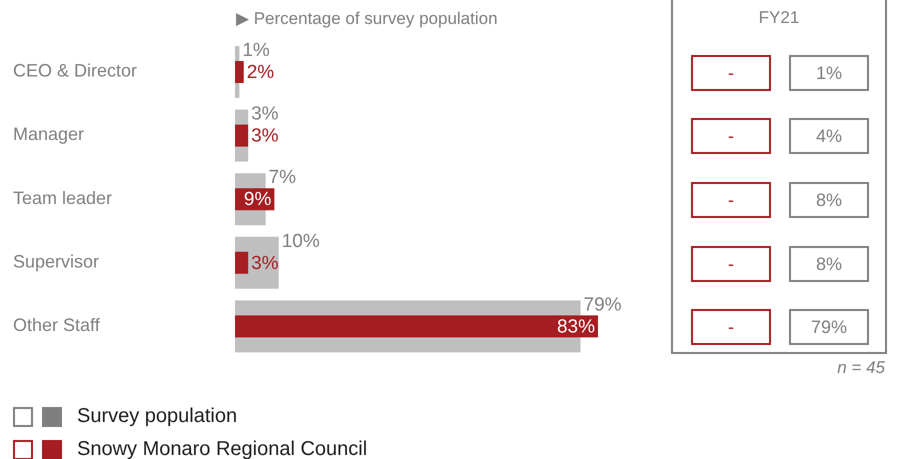 This screenshot has height=459, width=898. I want to click on cell-frame: 1%, so click(829, 73).